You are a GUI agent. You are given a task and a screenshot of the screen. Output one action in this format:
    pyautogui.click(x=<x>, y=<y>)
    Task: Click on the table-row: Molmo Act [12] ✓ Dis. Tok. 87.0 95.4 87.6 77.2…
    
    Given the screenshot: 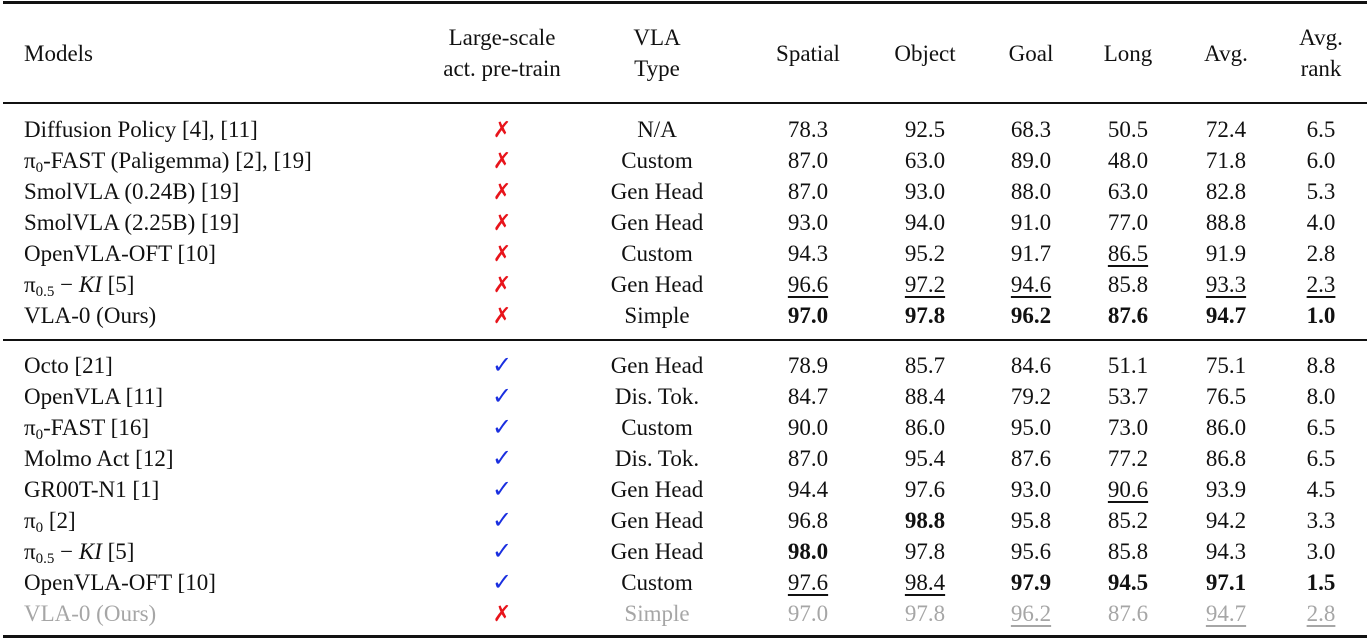 What is the action you would take?
    pyautogui.click(x=685, y=458)
    